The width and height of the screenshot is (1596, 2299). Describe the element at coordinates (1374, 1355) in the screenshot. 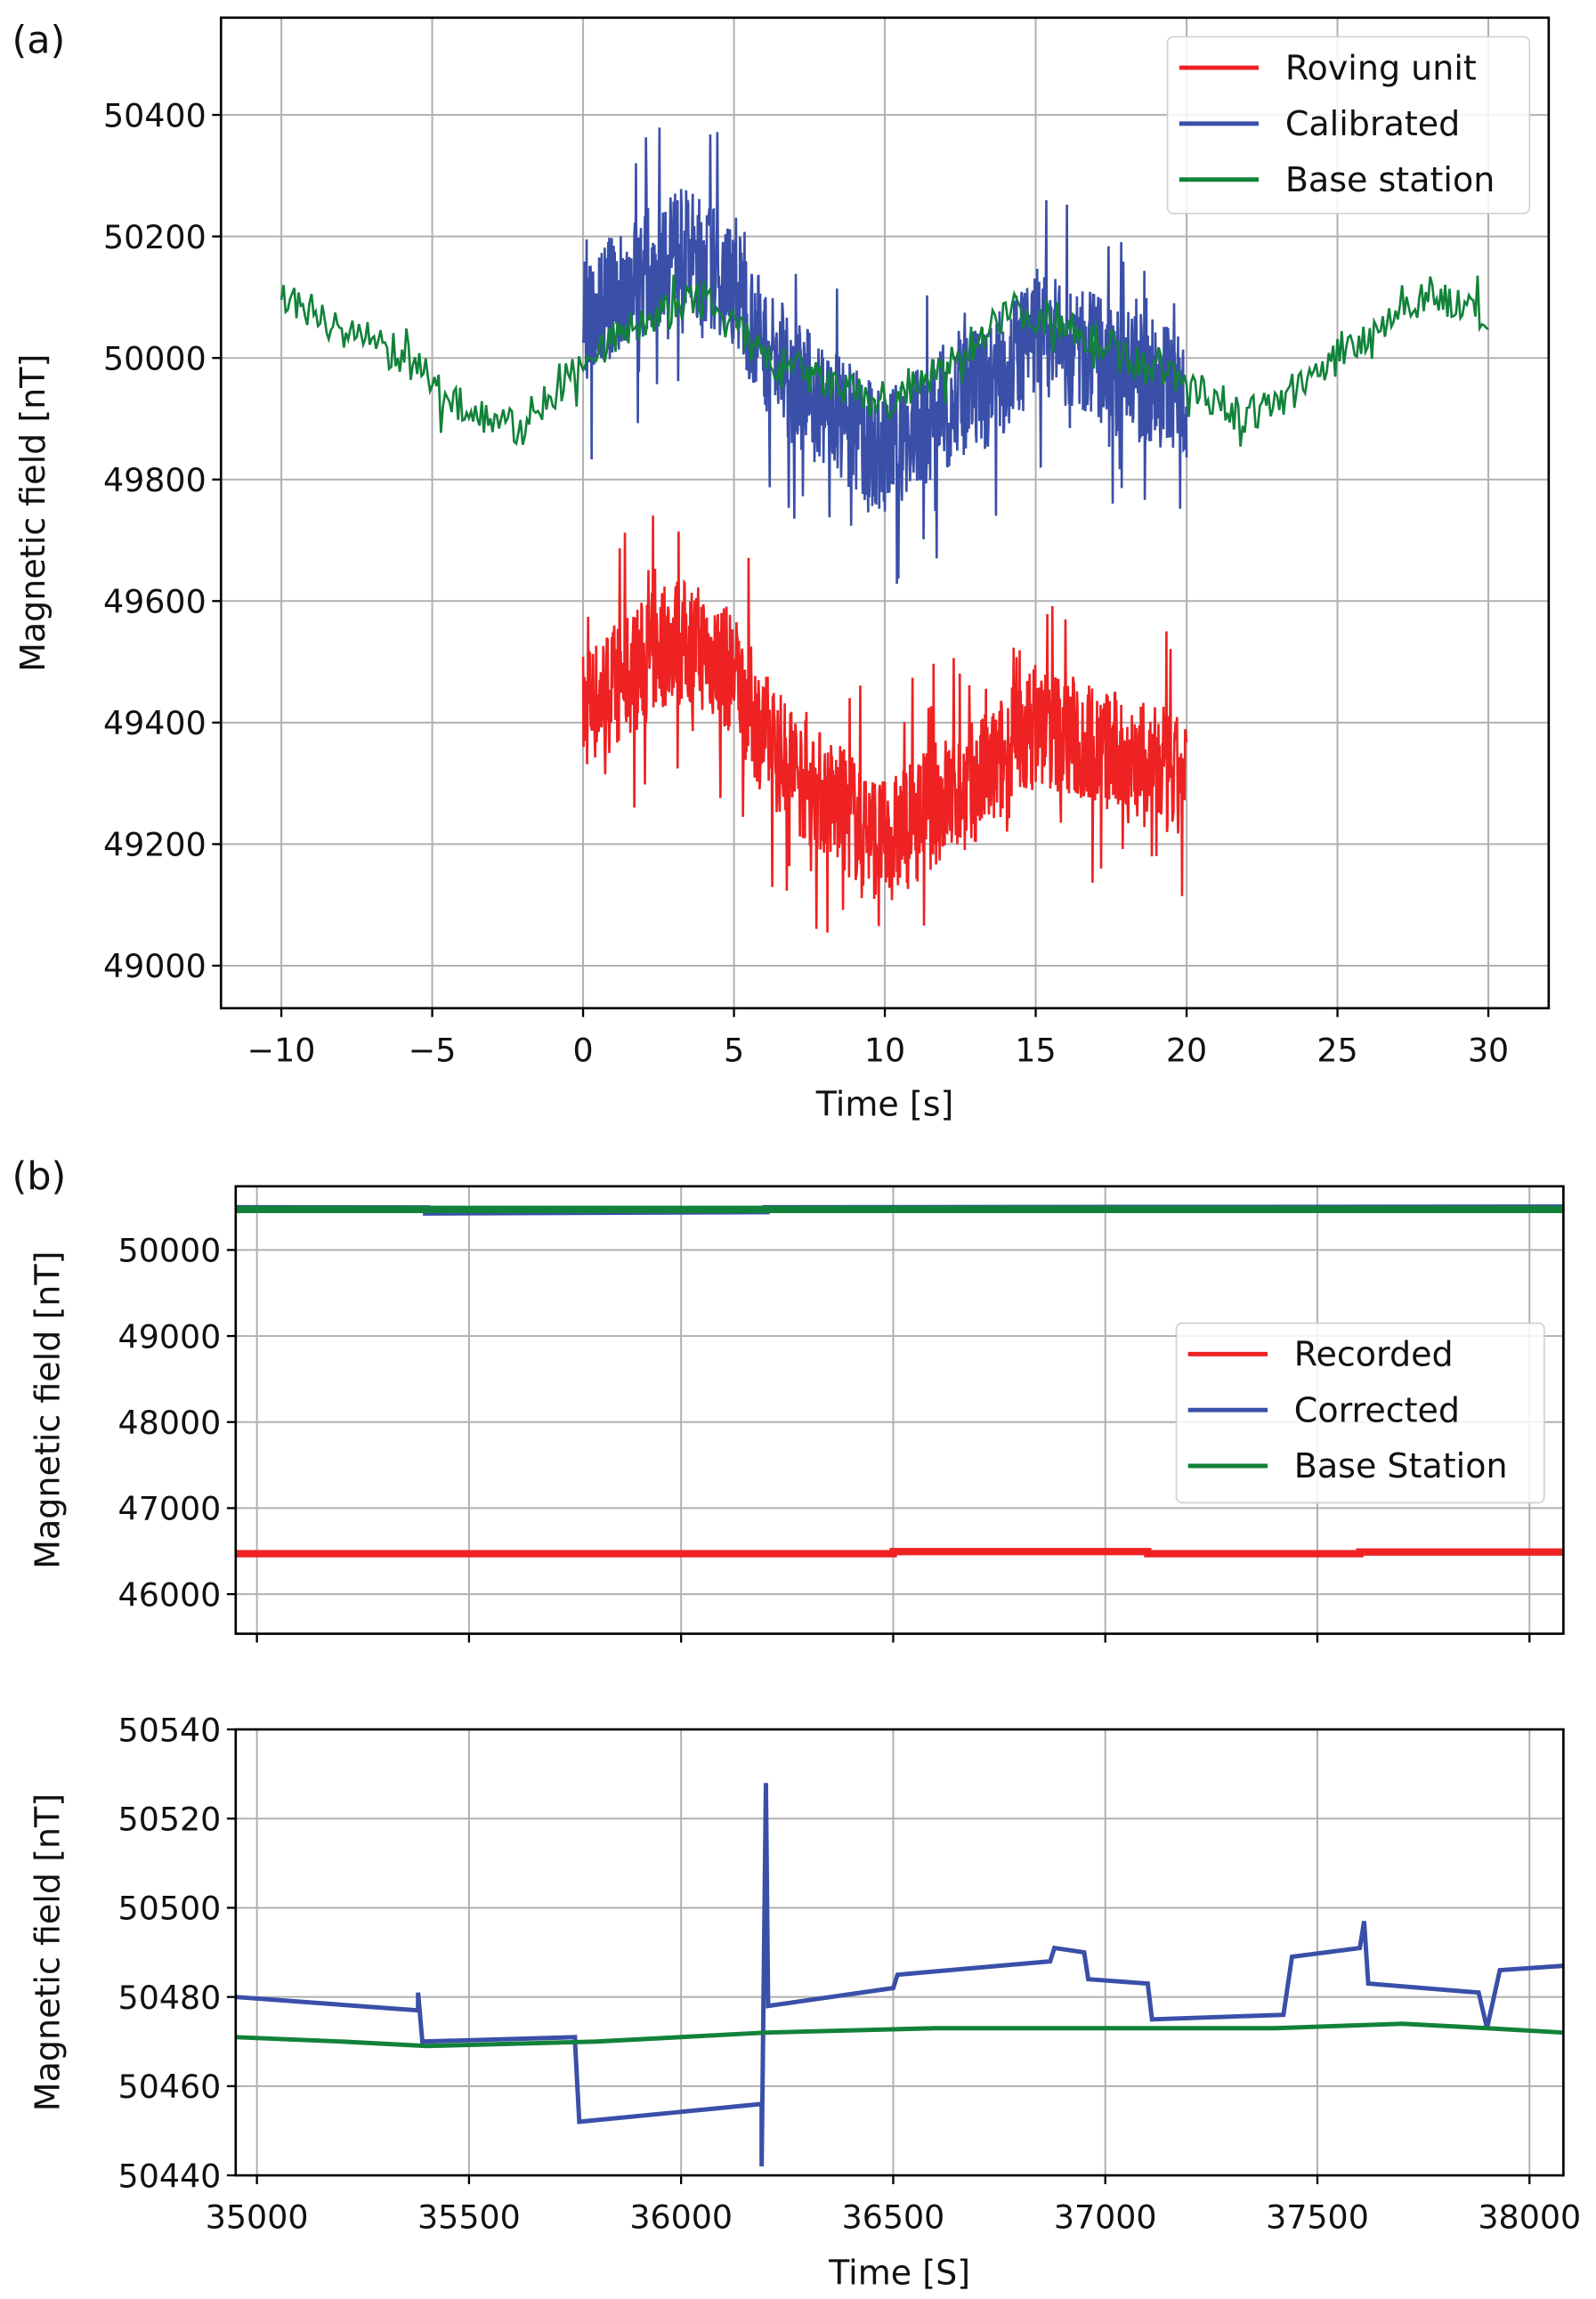

I see `legend-label: Recorded` at that location.